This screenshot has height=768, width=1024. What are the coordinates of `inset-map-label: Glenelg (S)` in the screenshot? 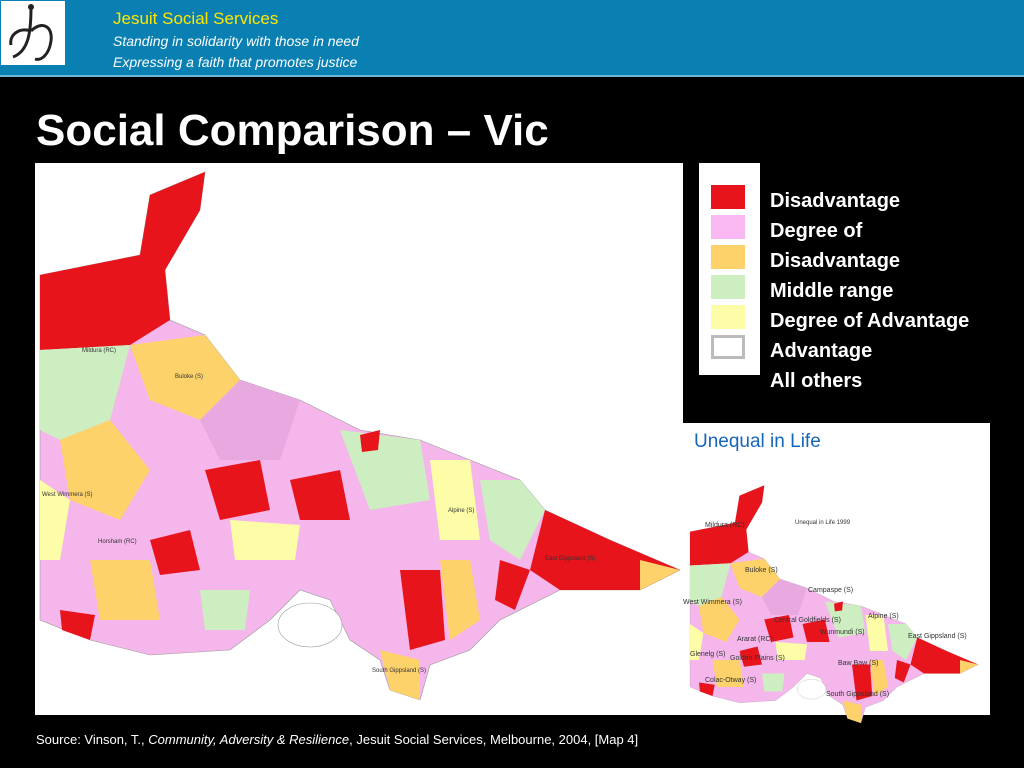 It's located at (707, 654).